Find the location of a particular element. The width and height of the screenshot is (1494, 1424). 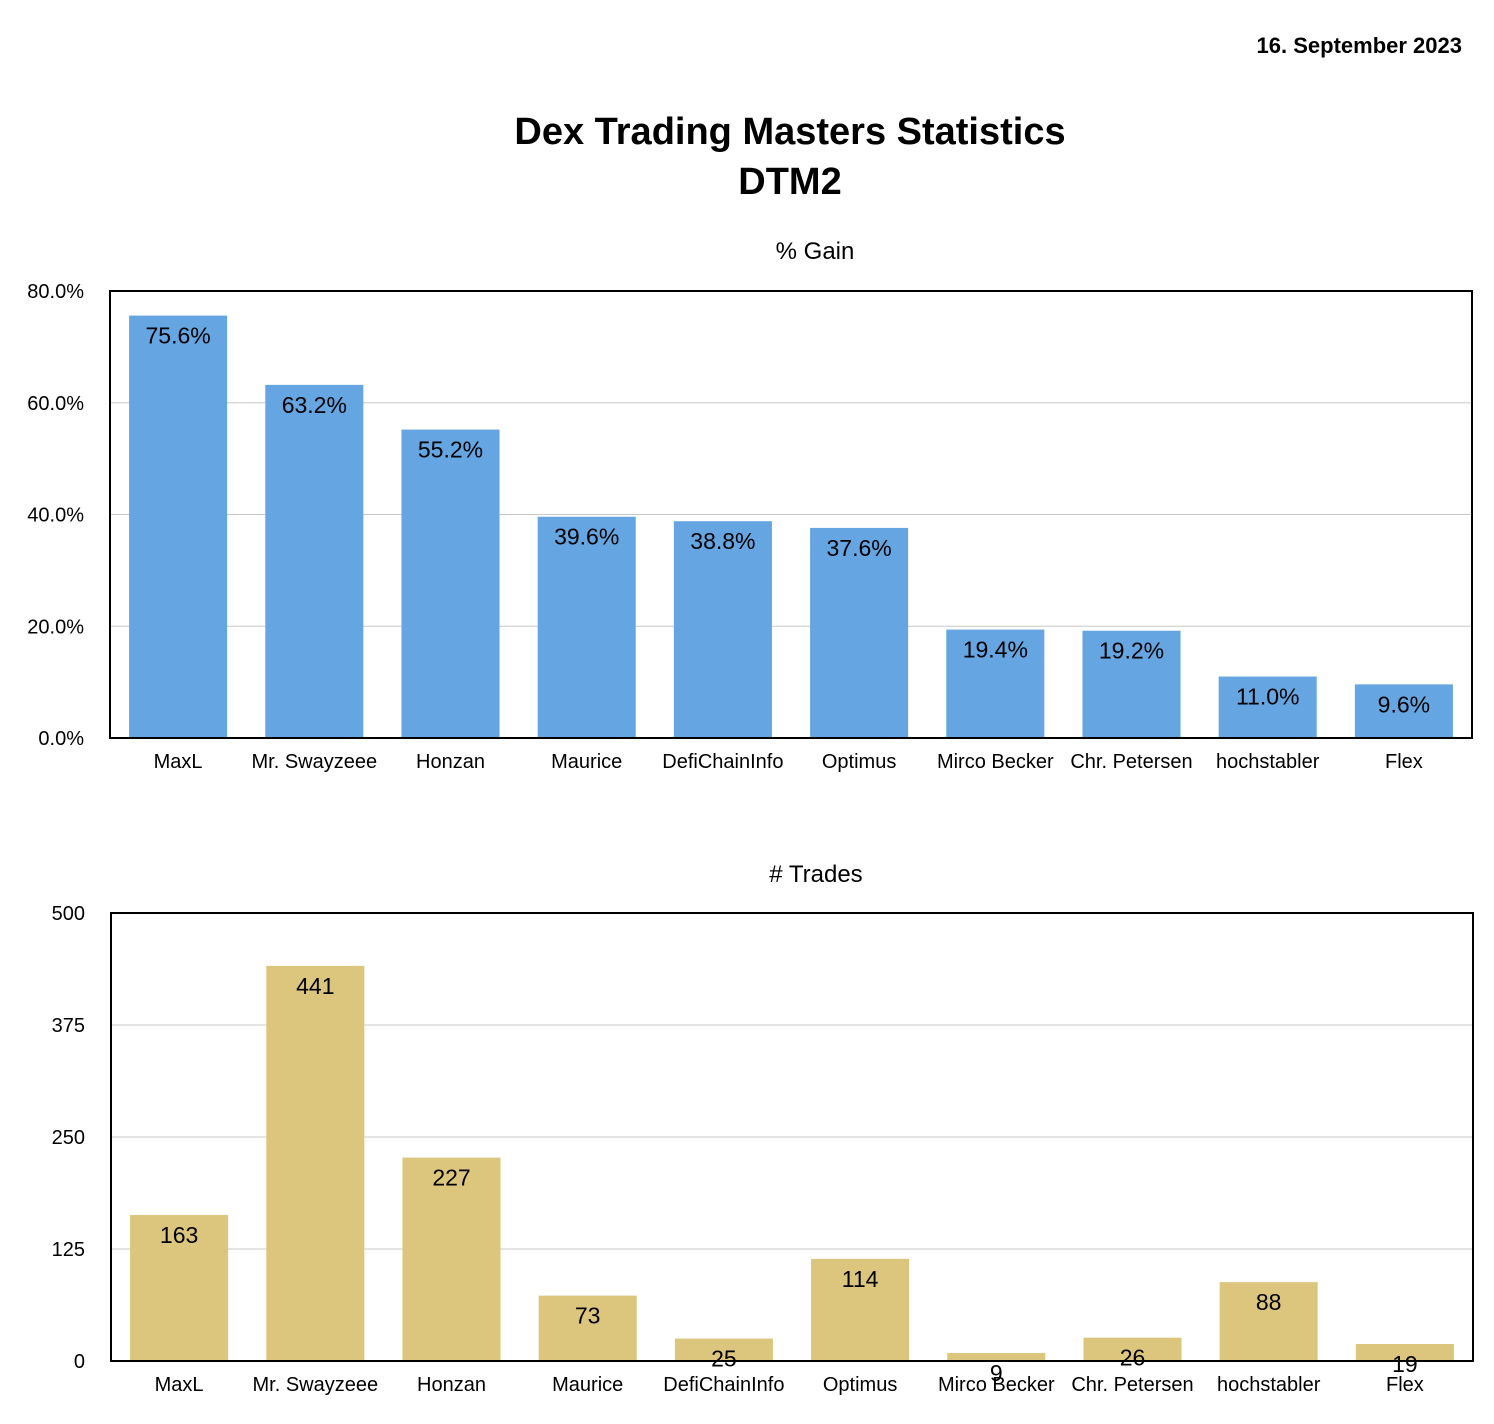

y-tick-label: 500 is located at coordinates (68, 914).